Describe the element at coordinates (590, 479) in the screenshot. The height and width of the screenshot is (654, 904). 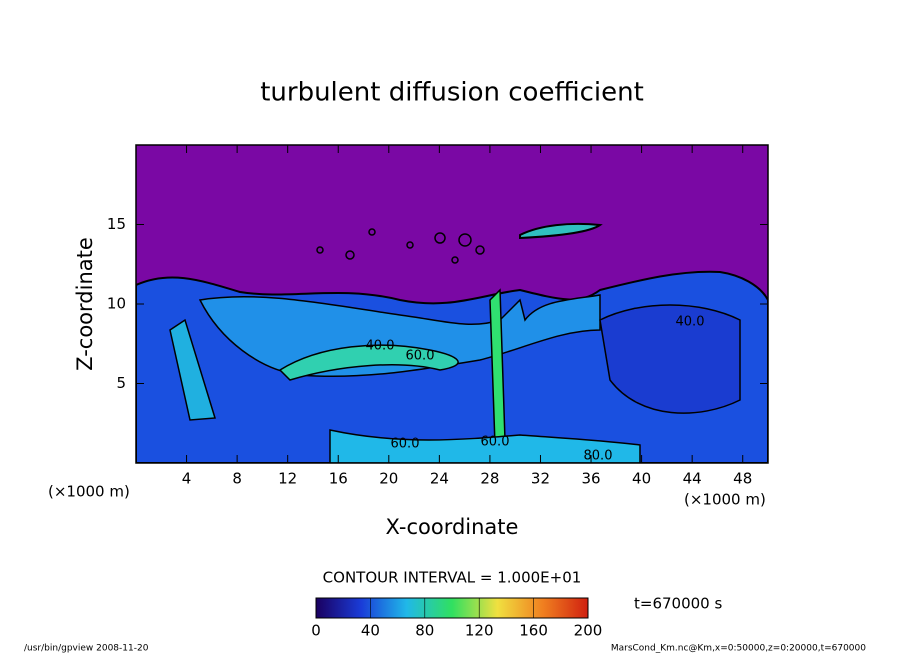
I see `x-tick-label: 36` at that location.